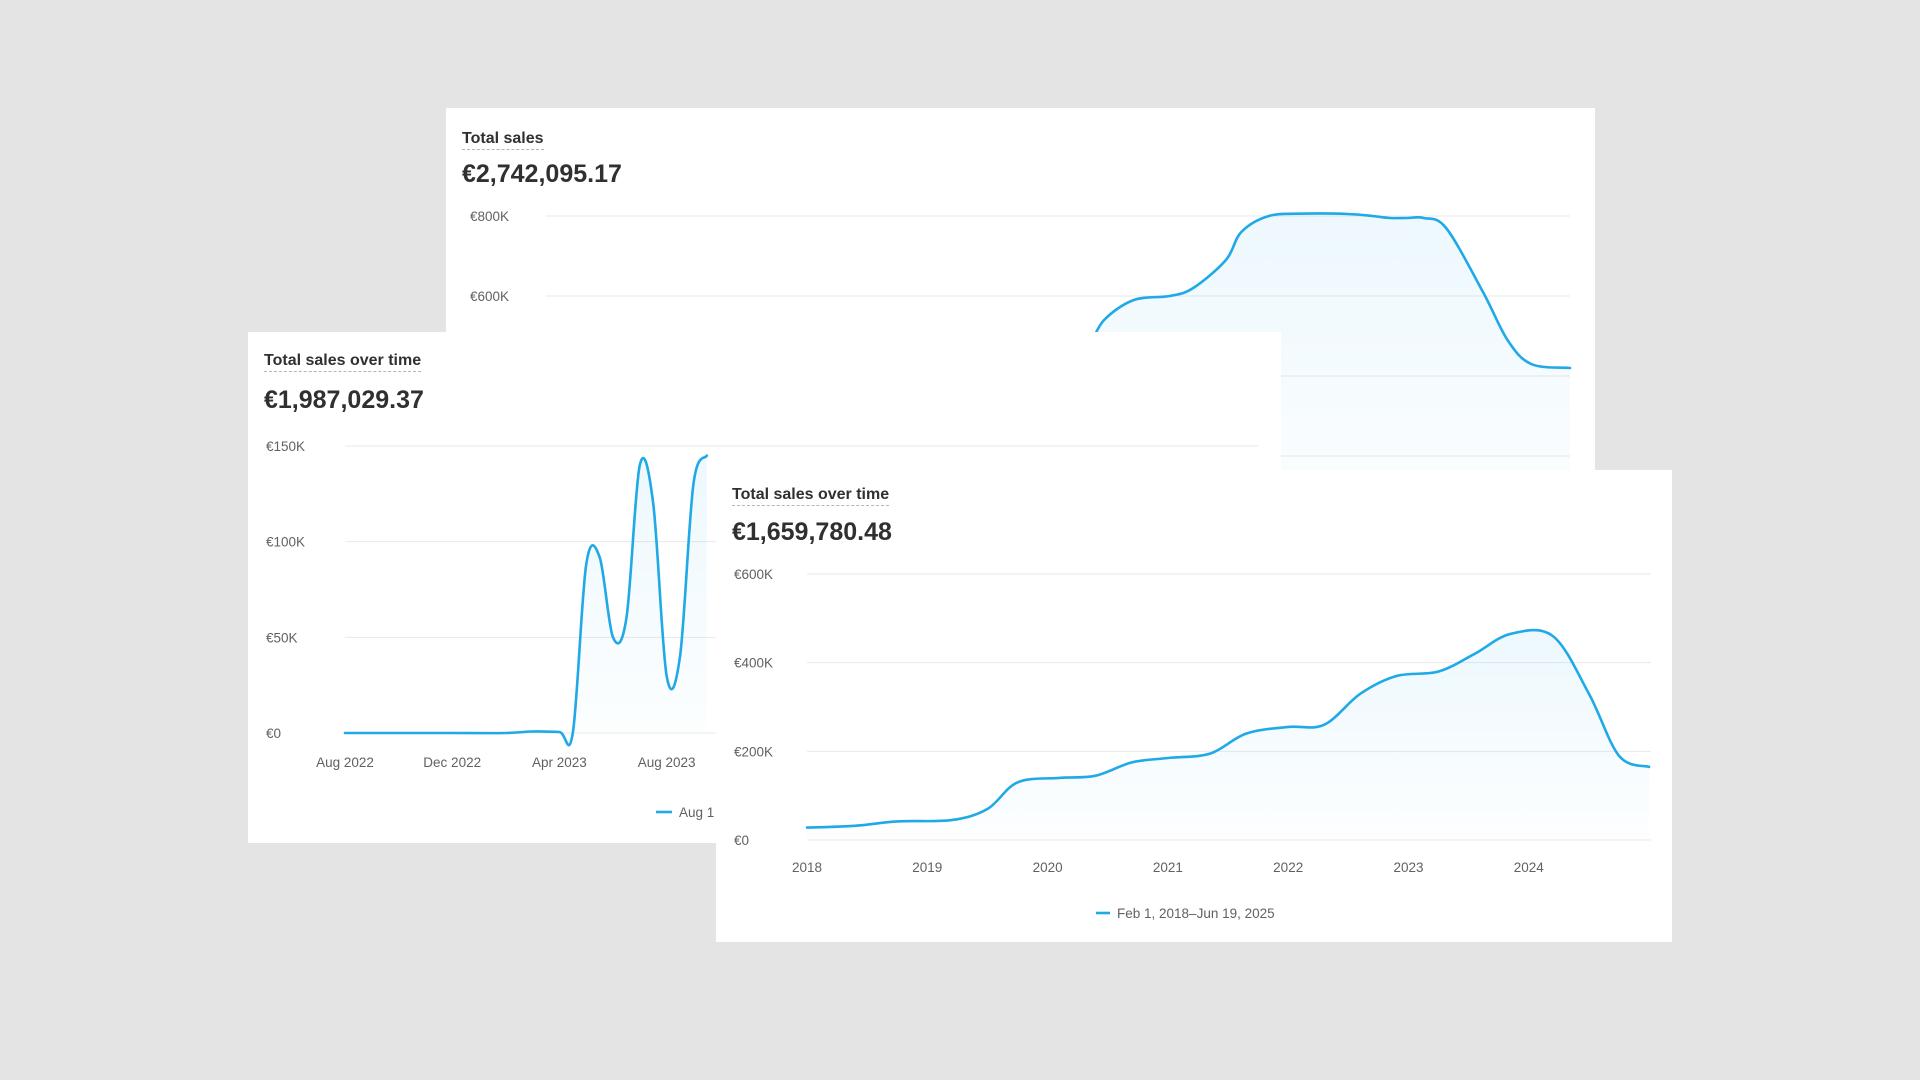 This screenshot has height=1080, width=1920. What do you see at coordinates (542, 174) in the screenshot?
I see `card-total-value: €2,742,095.17` at bounding box center [542, 174].